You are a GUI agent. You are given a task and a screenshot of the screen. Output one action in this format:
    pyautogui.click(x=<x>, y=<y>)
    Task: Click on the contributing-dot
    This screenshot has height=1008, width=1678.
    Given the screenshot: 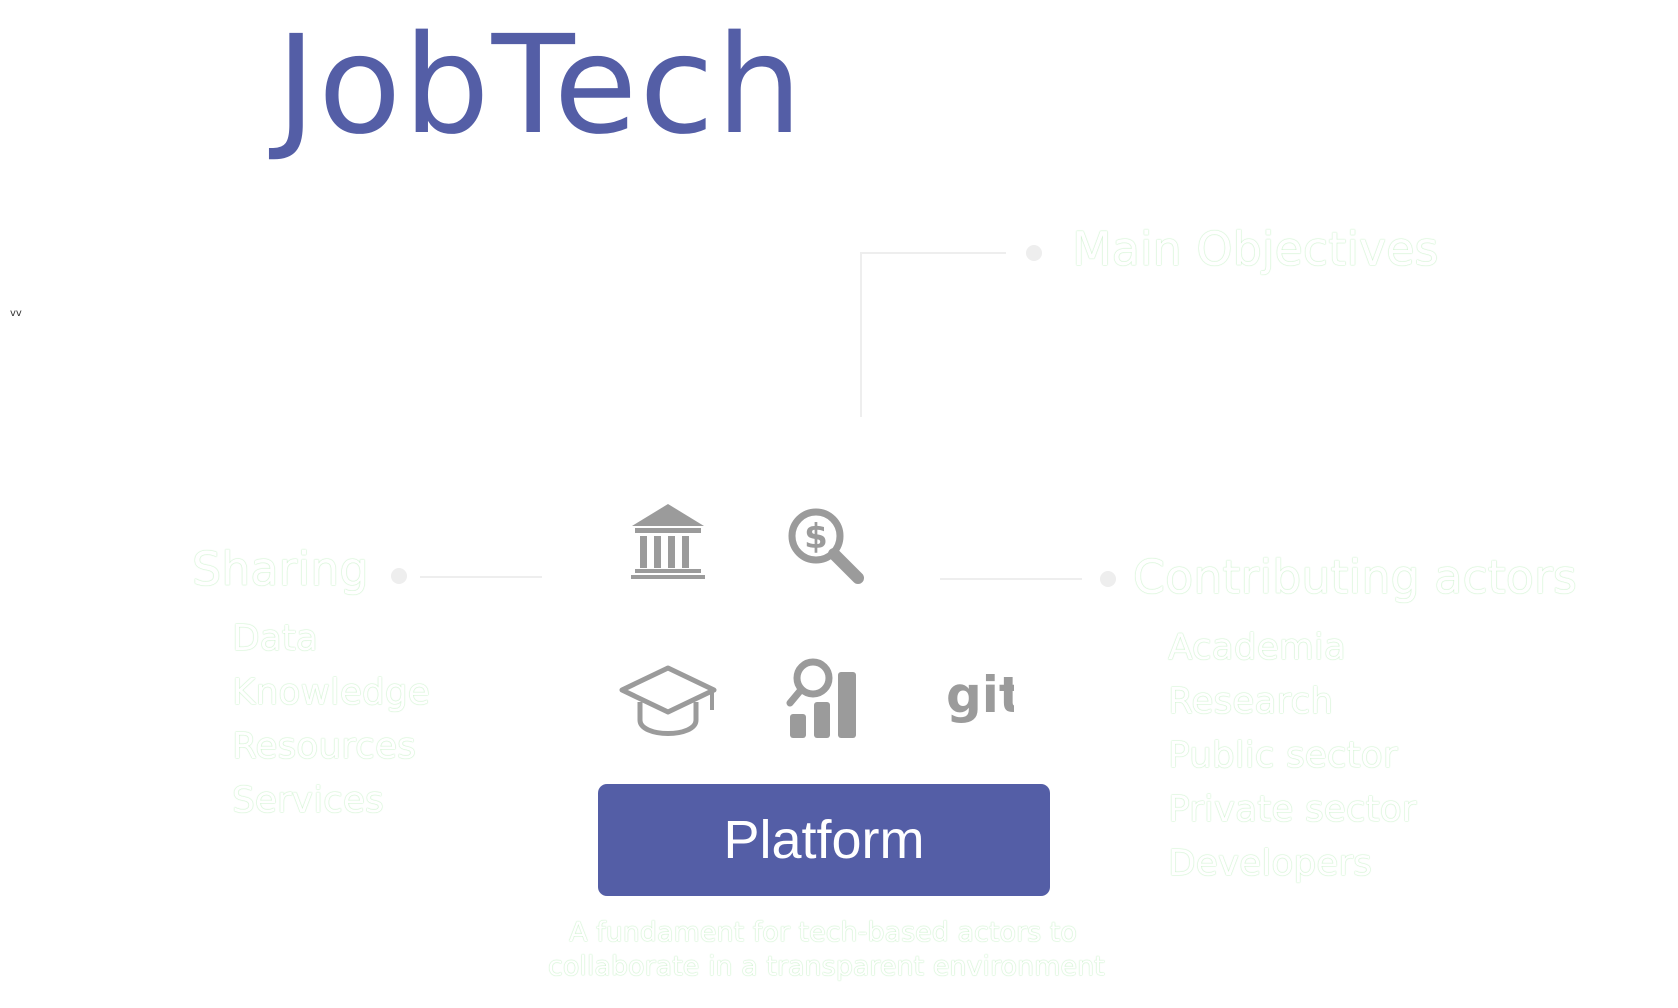 What is the action you would take?
    pyautogui.click(x=1108, y=579)
    